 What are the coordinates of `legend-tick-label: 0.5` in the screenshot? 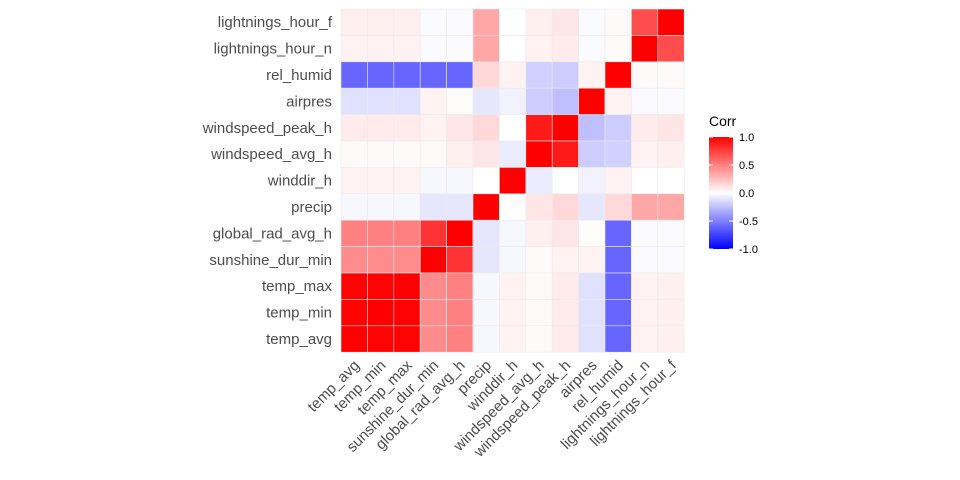 It's located at (746, 166).